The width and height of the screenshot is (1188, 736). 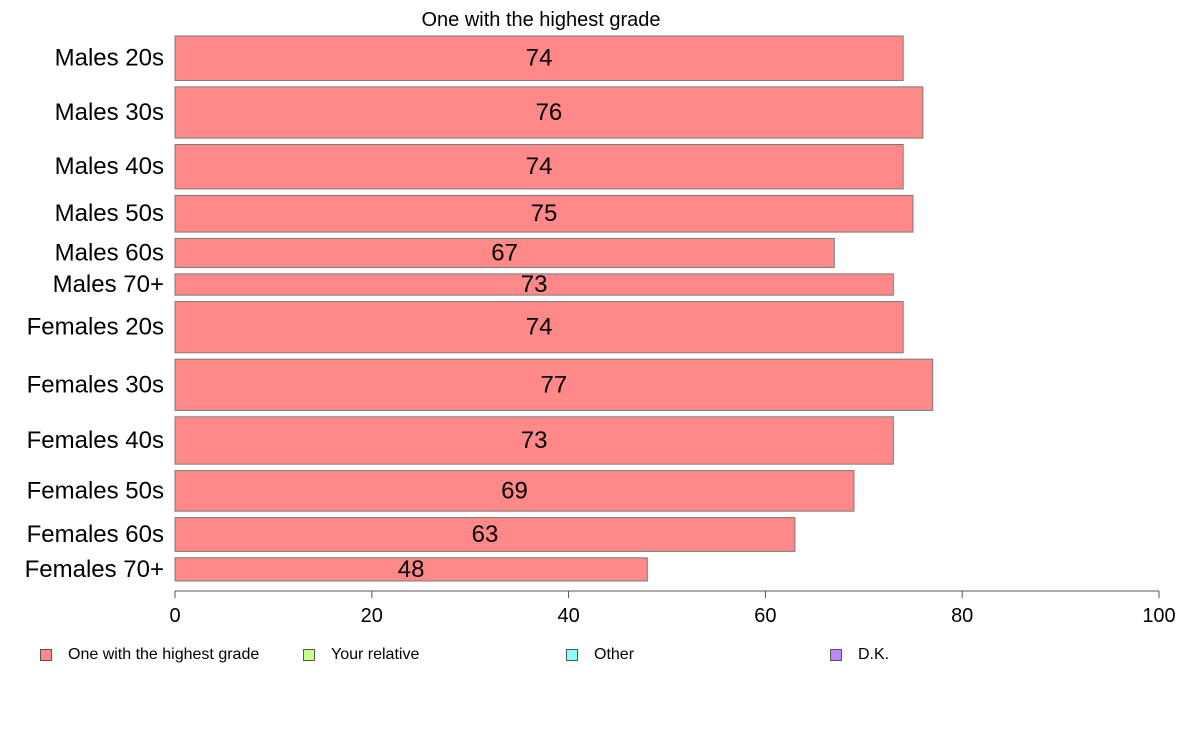 I want to click on legend-swatch-your-relative, so click(x=309, y=655).